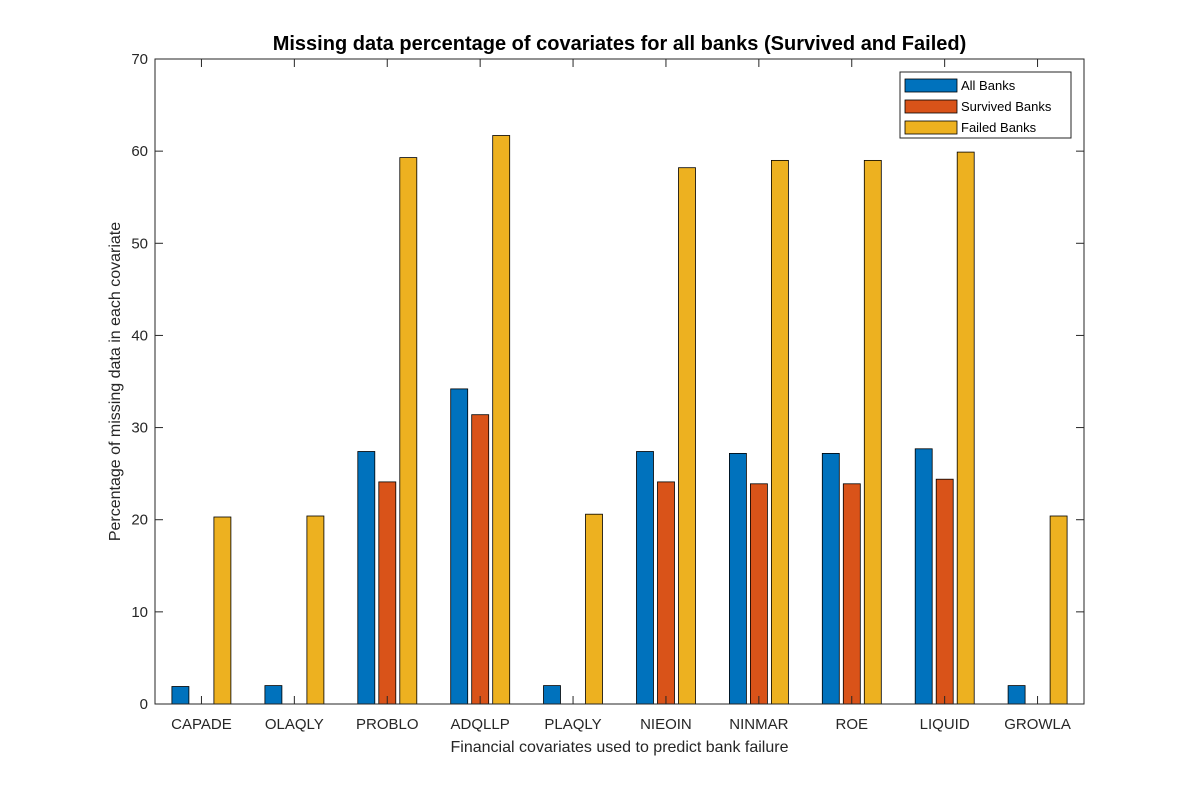 The height and width of the screenshot is (791, 1198). I want to click on y-tick-label: 50, so click(139, 243).